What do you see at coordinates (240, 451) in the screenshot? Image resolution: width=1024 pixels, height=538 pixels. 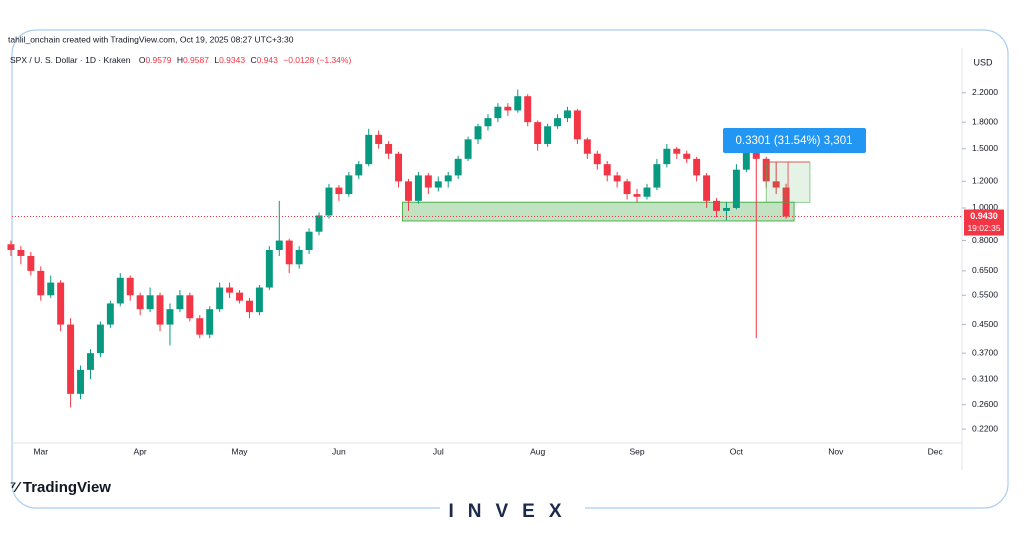 I see `x-tick-label: May` at bounding box center [240, 451].